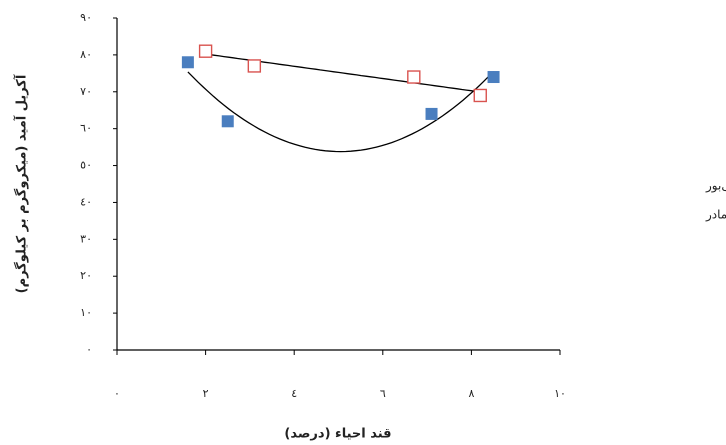 The width and height of the screenshot is (726, 445). Describe the element at coordinates (337, 434) in the screenshot. I see `x-axis-label: قند احیاء (درصد)` at that location.